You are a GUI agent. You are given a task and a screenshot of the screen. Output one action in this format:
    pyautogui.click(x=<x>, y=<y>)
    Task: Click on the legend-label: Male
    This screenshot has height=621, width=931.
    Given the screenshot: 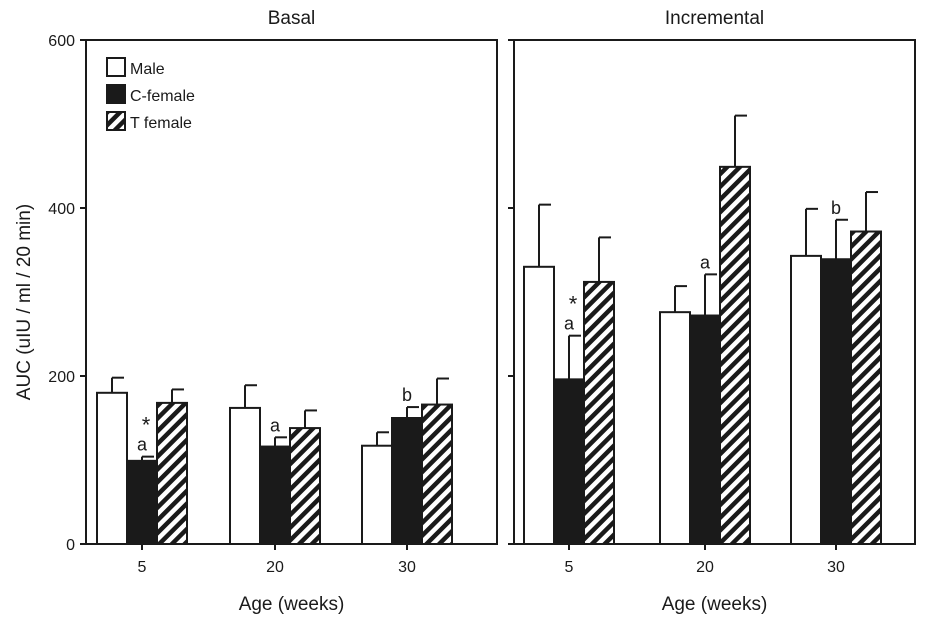 What is the action you would take?
    pyautogui.click(x=147, y=69)
    